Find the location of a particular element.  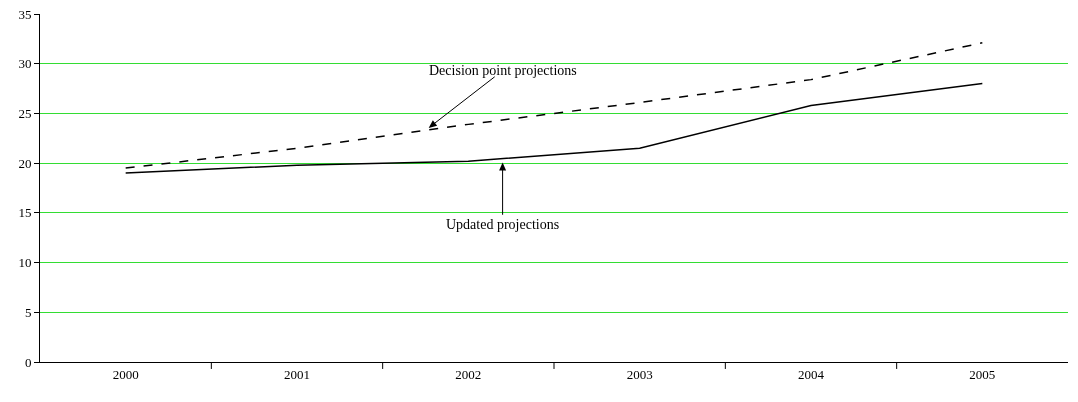

y-tick-label: 15 is located at coordinates (25, 213).